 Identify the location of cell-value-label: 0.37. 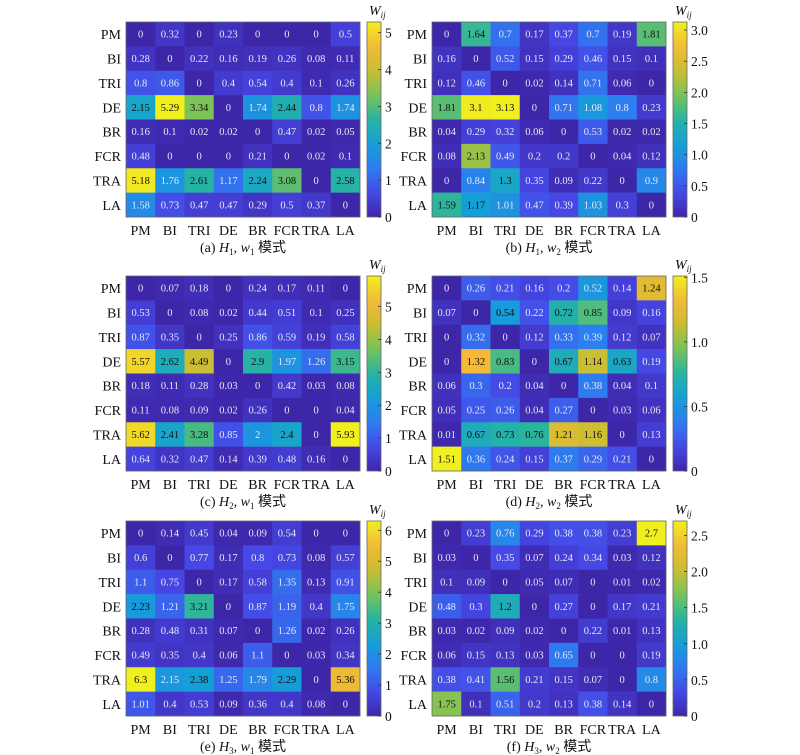
(563, 35).